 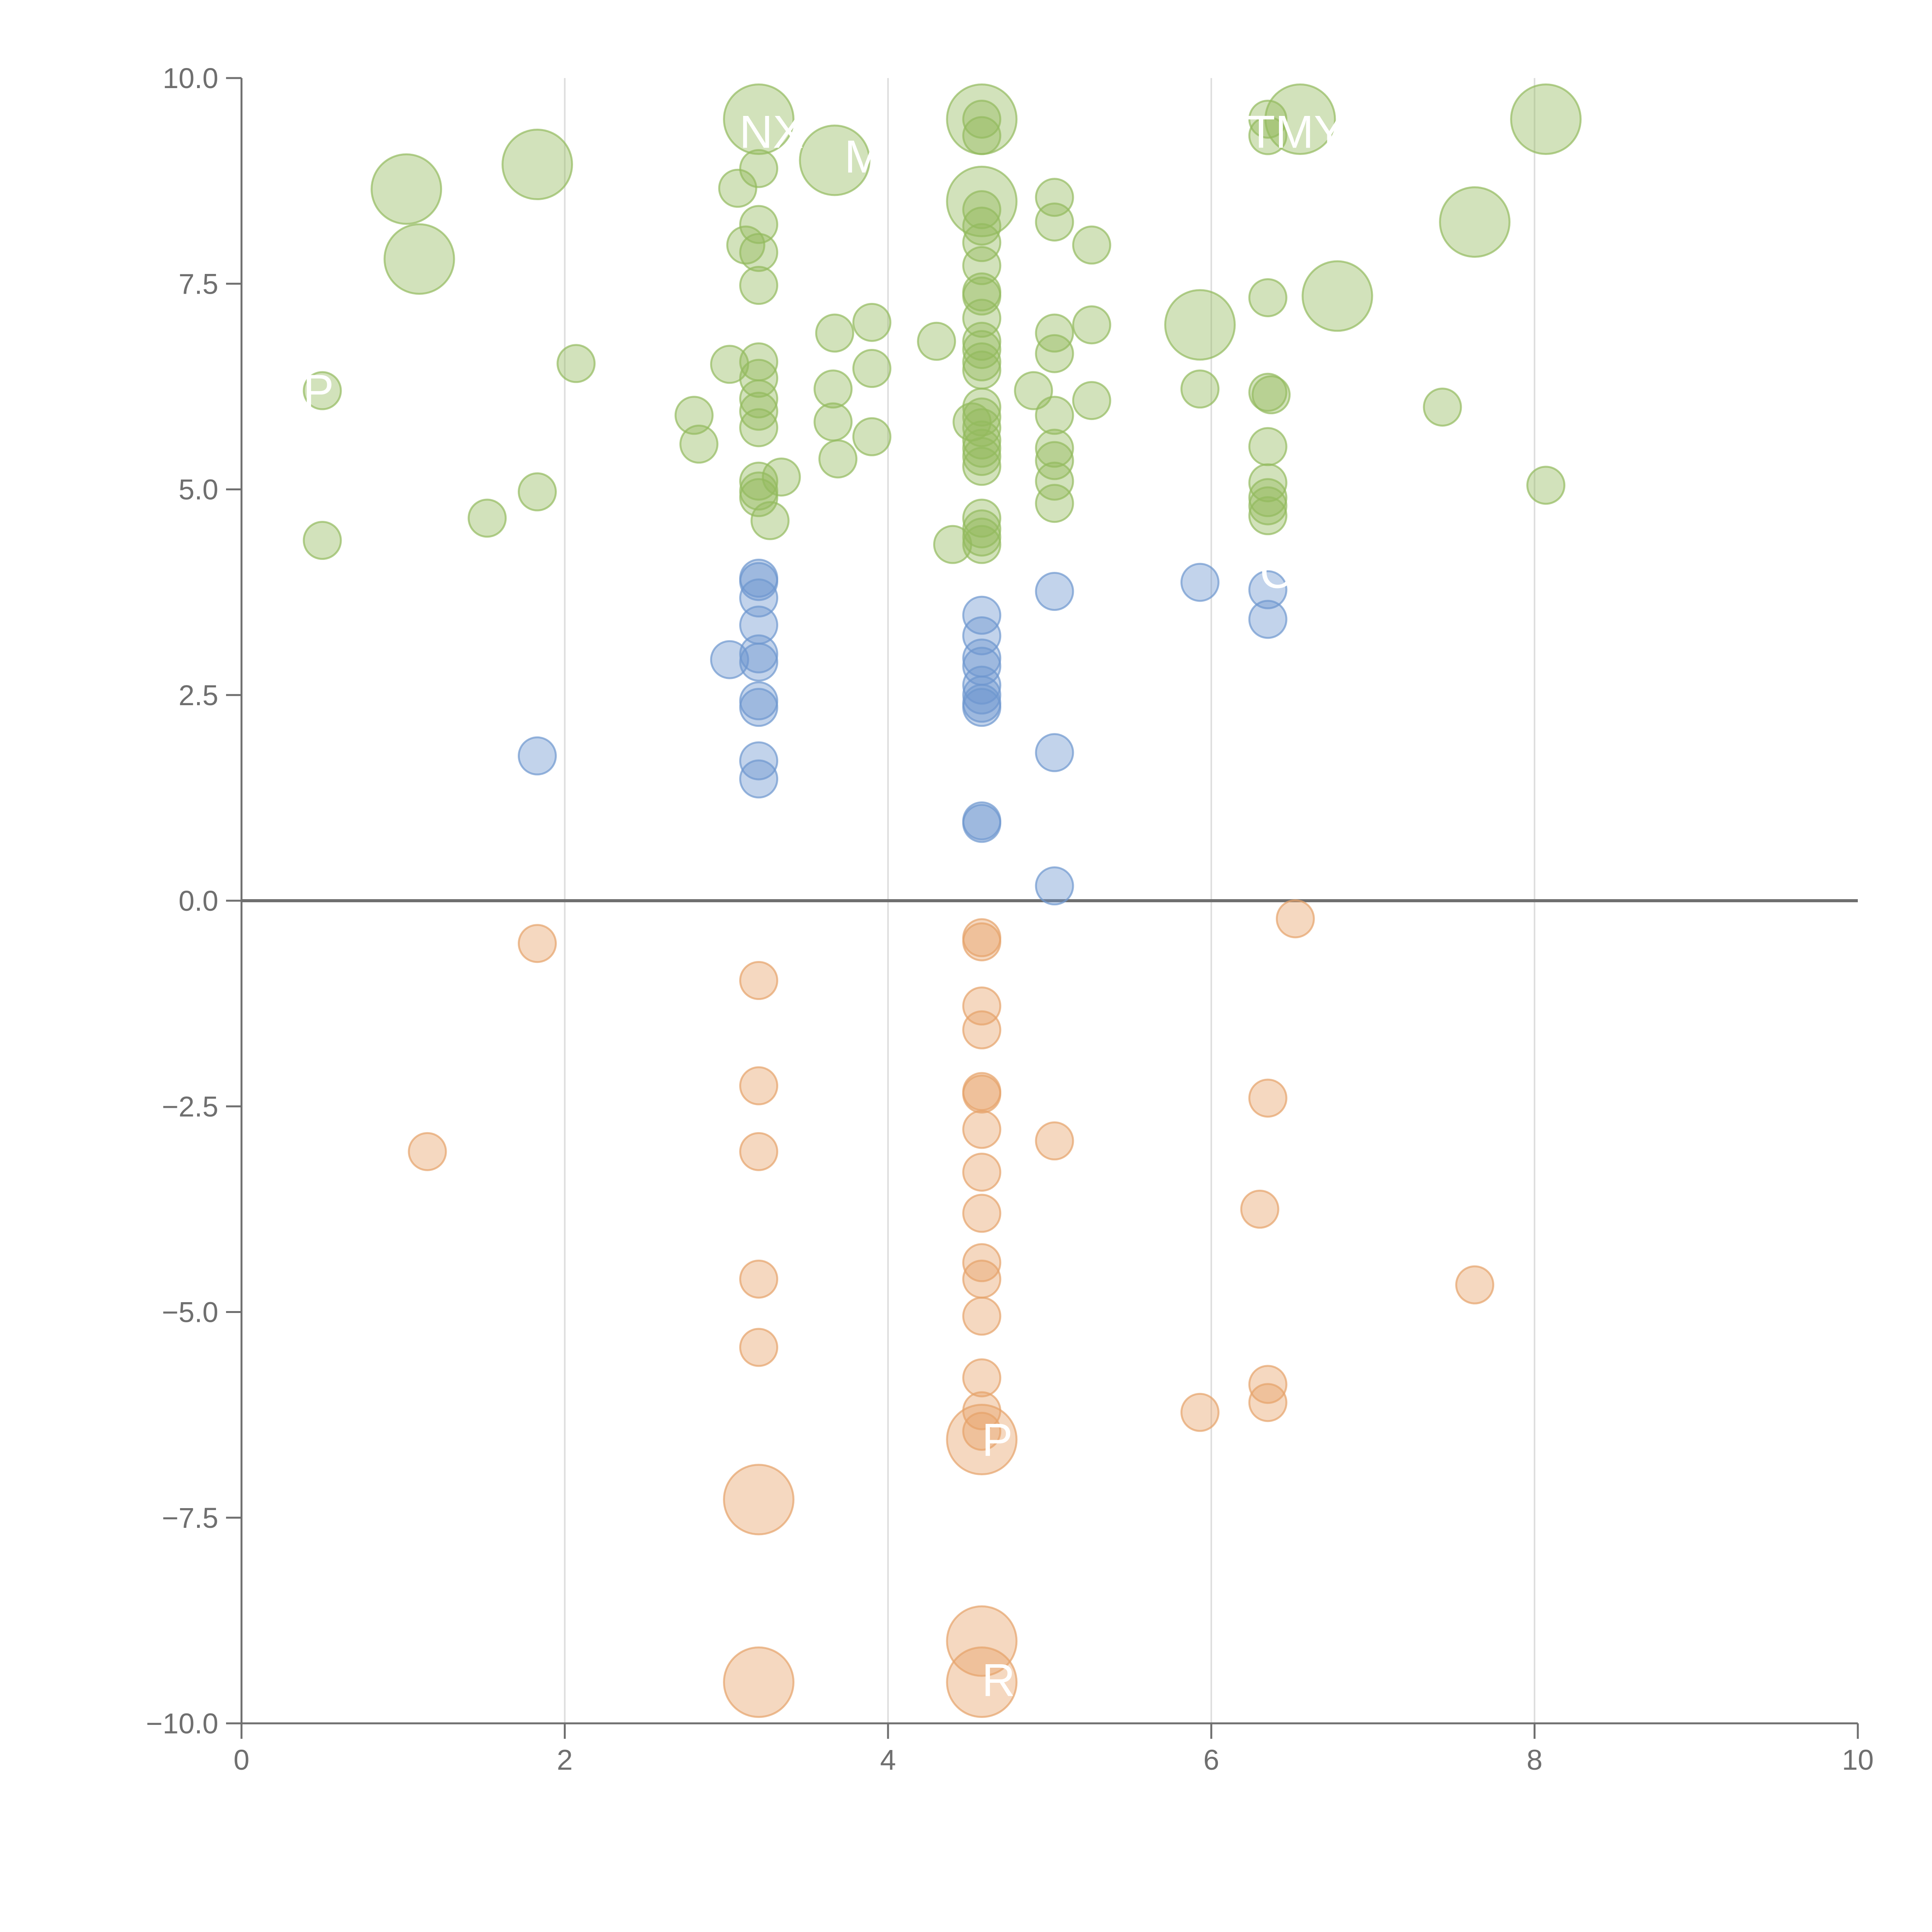 What do you see at coordinates (1211, 1760) in the screenshot?
I see `x-tick-label: 6` at bounding box center [1211, 1760].